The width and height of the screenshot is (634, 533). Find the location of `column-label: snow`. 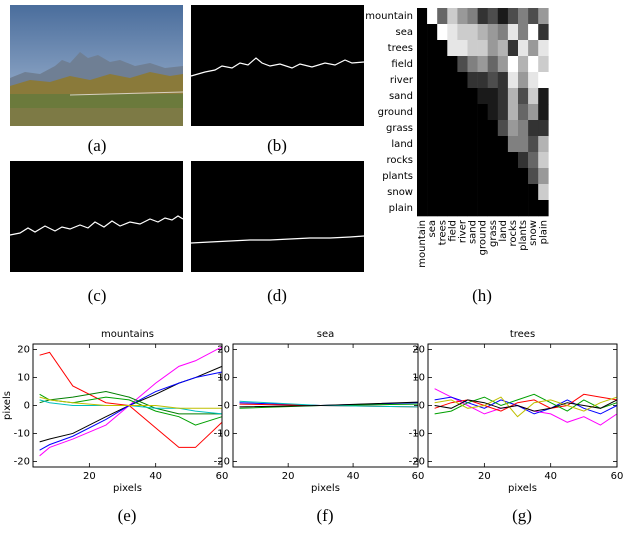

column-label: snow is located at coordinates (533, 233).